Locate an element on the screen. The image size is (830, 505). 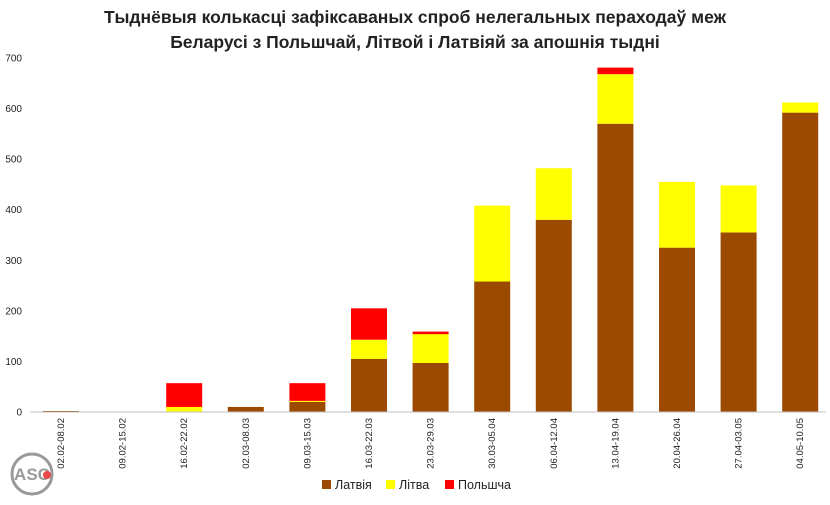
legend-label: Польшча is located at coordinates (484, 485).